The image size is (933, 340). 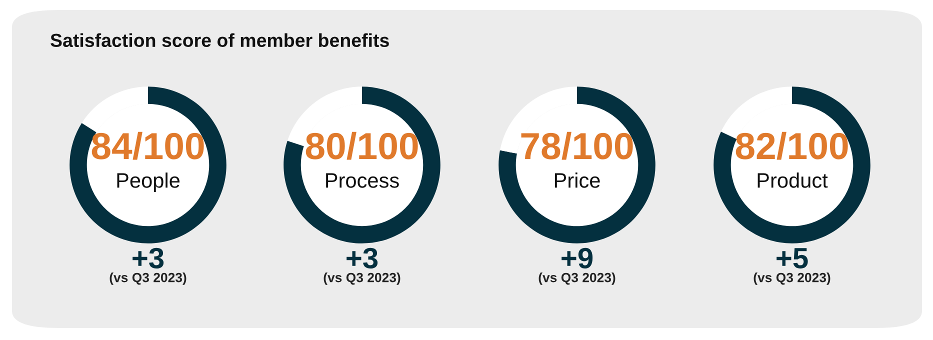 What do you see at coordinates (577, 146) in the screenshot?
I see `text: 78/100` at bounding box center [577, 146].